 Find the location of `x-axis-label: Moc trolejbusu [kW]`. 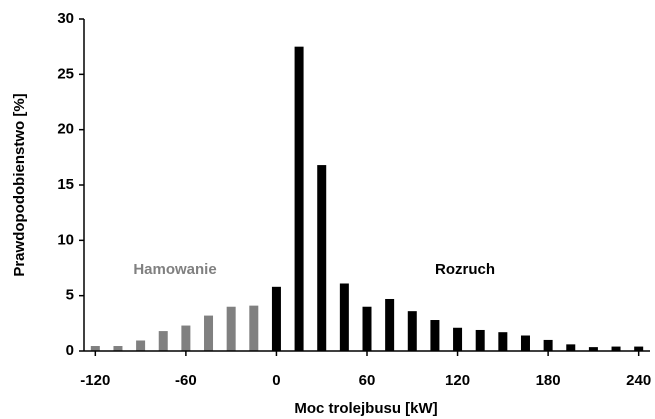

x-axis-label: Moc trolejbusu [kW] is located at coordinates (365, 408).